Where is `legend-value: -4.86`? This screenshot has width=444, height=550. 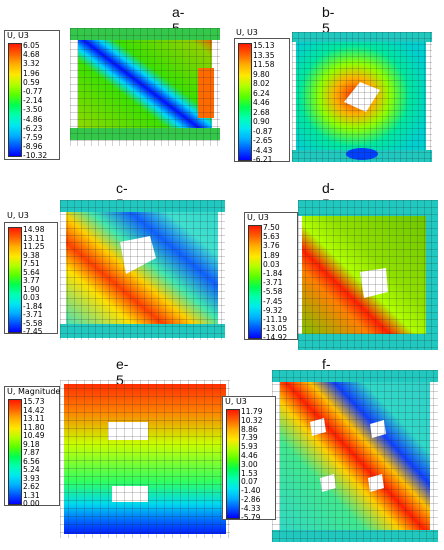 legend-value: -4.86 is located at coordinates (33, 119).